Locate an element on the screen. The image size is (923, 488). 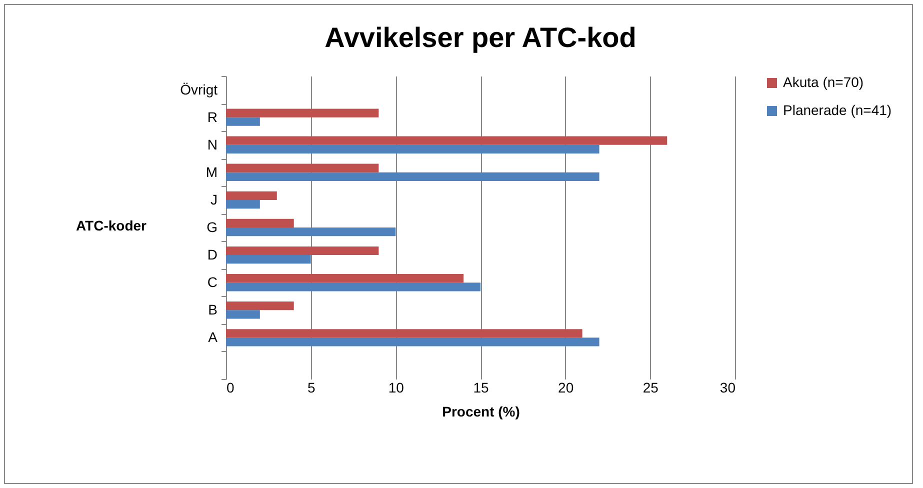
x-tick-label: 25 is located at coordinates (650, 388).